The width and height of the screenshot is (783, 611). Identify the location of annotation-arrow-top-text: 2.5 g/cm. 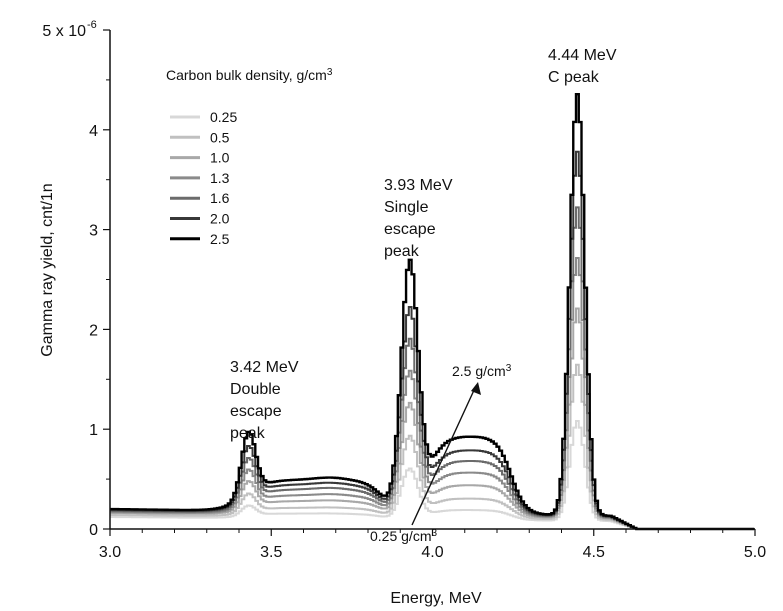
(479, 371).